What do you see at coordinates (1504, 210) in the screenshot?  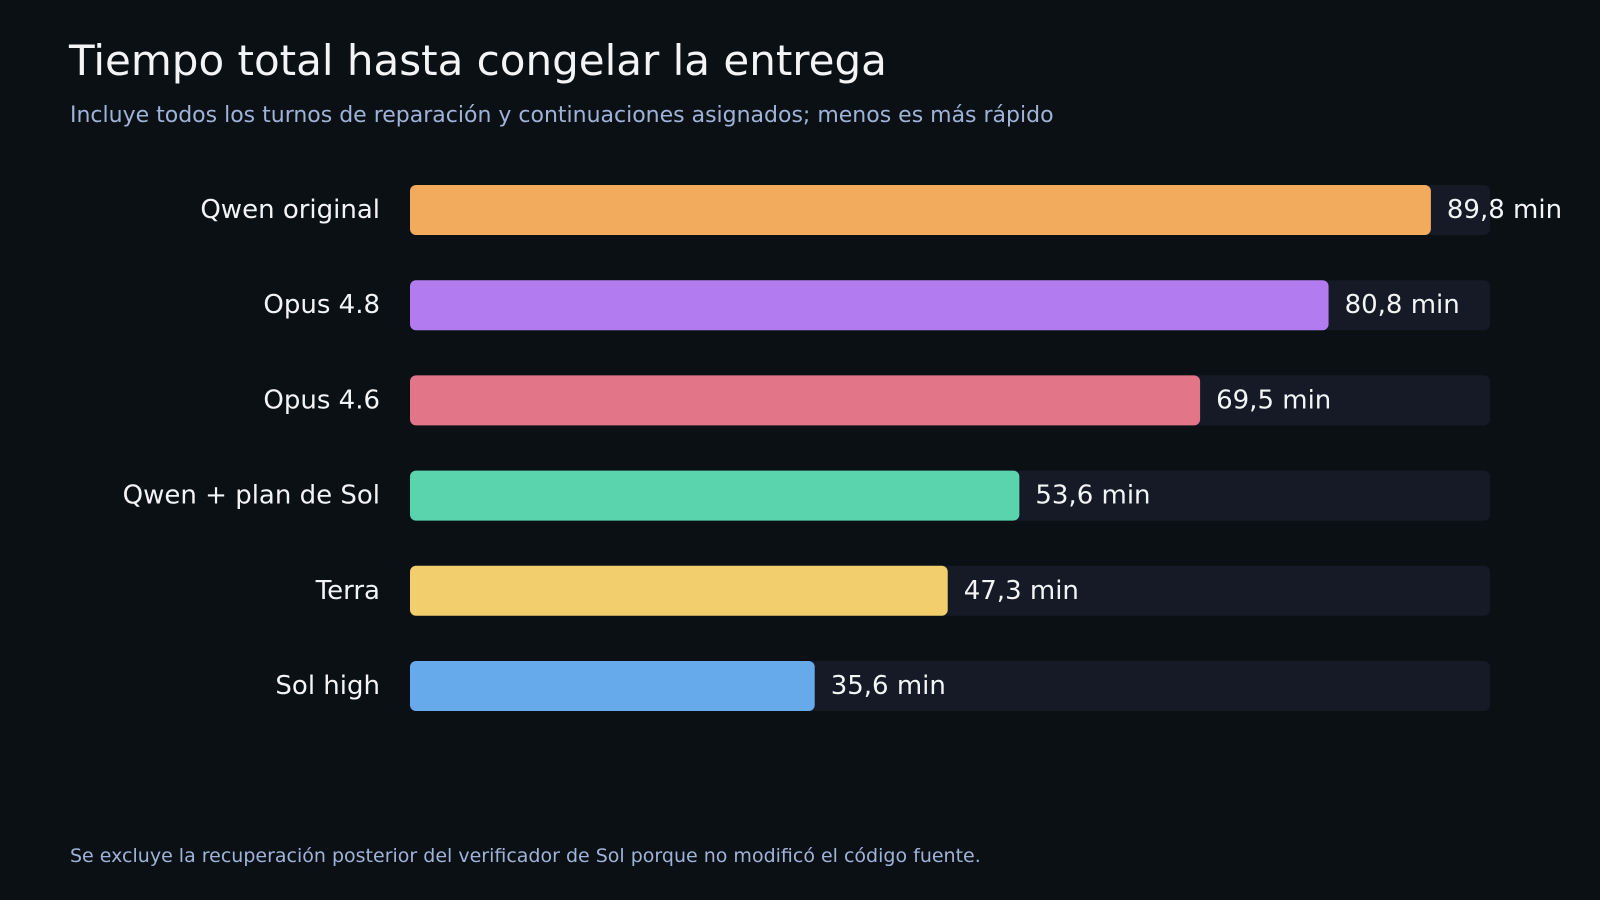 I see `value-label: 89,8 min` at bounding box center [1504, 210].